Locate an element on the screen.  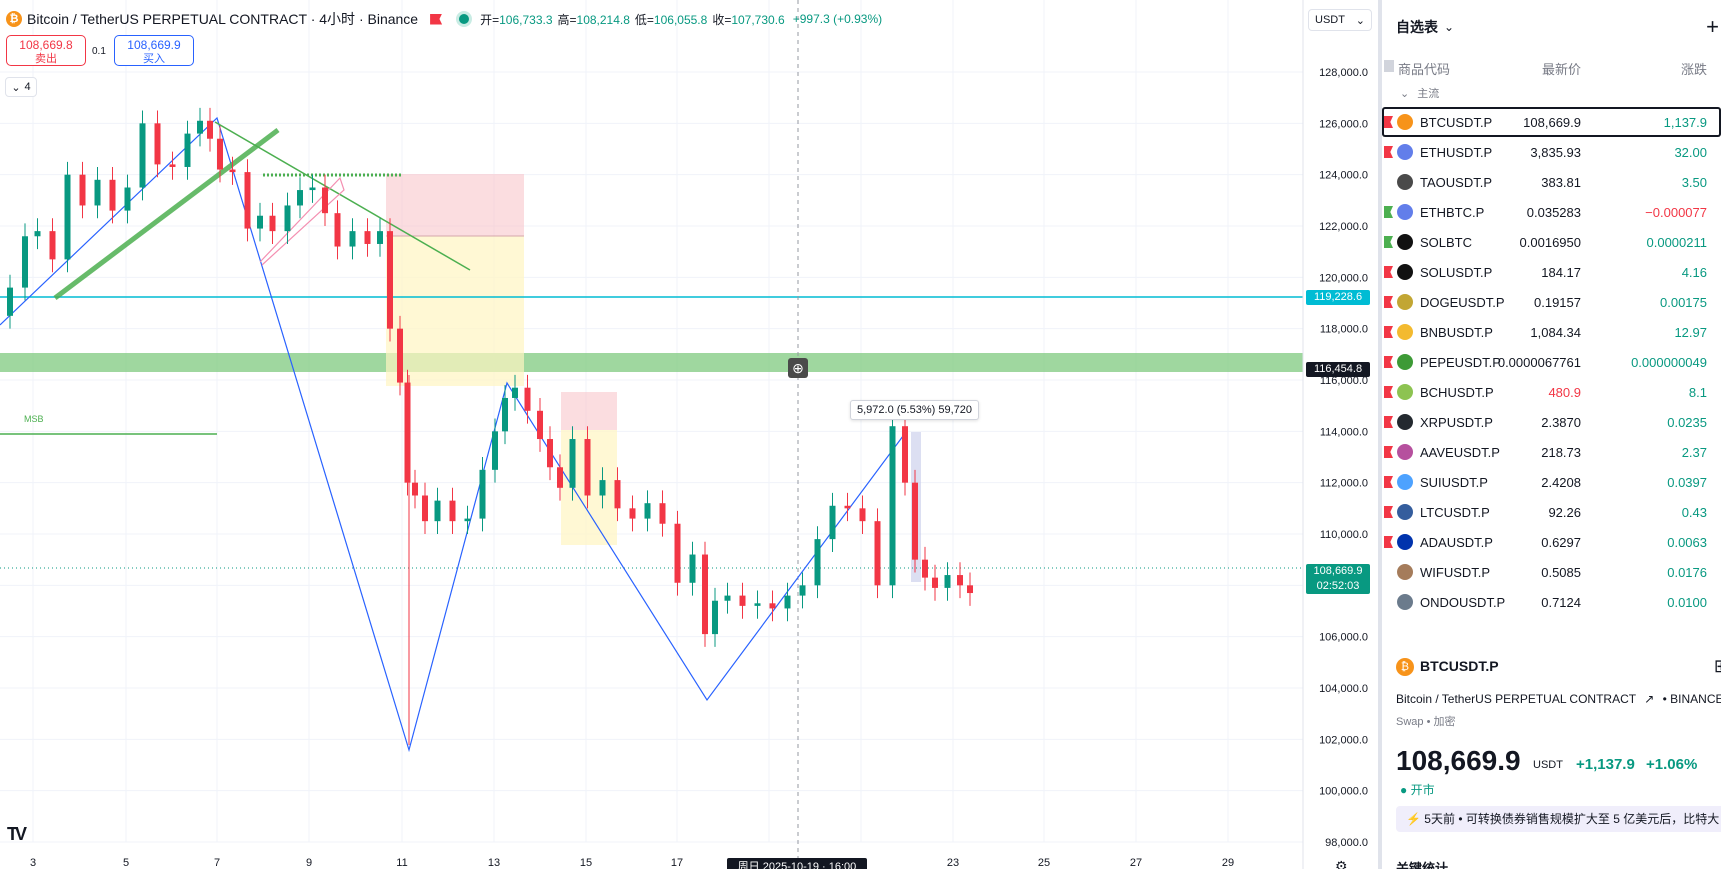
ohlc-open: 开=106,733.3 is located at coordinates (516, 19).